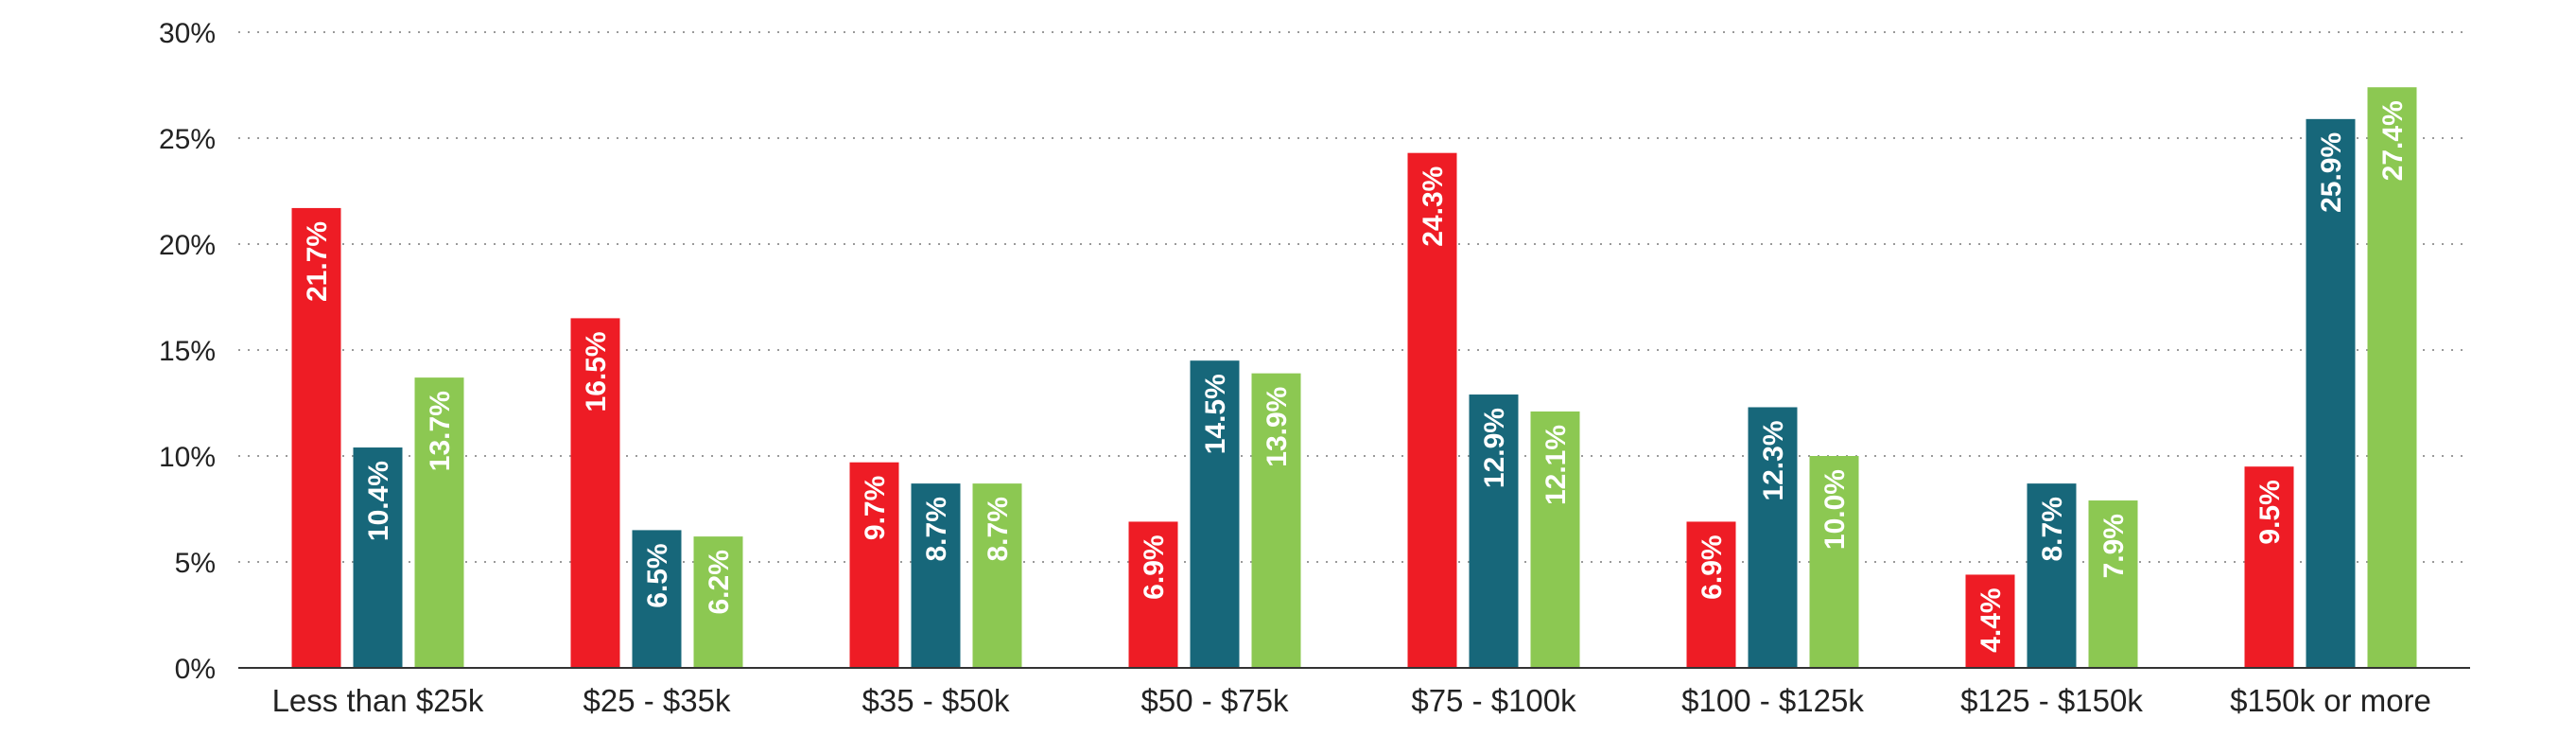 The image size is (2576, 736). I want to click on y-tick-label: 20%, so click(187, 246).